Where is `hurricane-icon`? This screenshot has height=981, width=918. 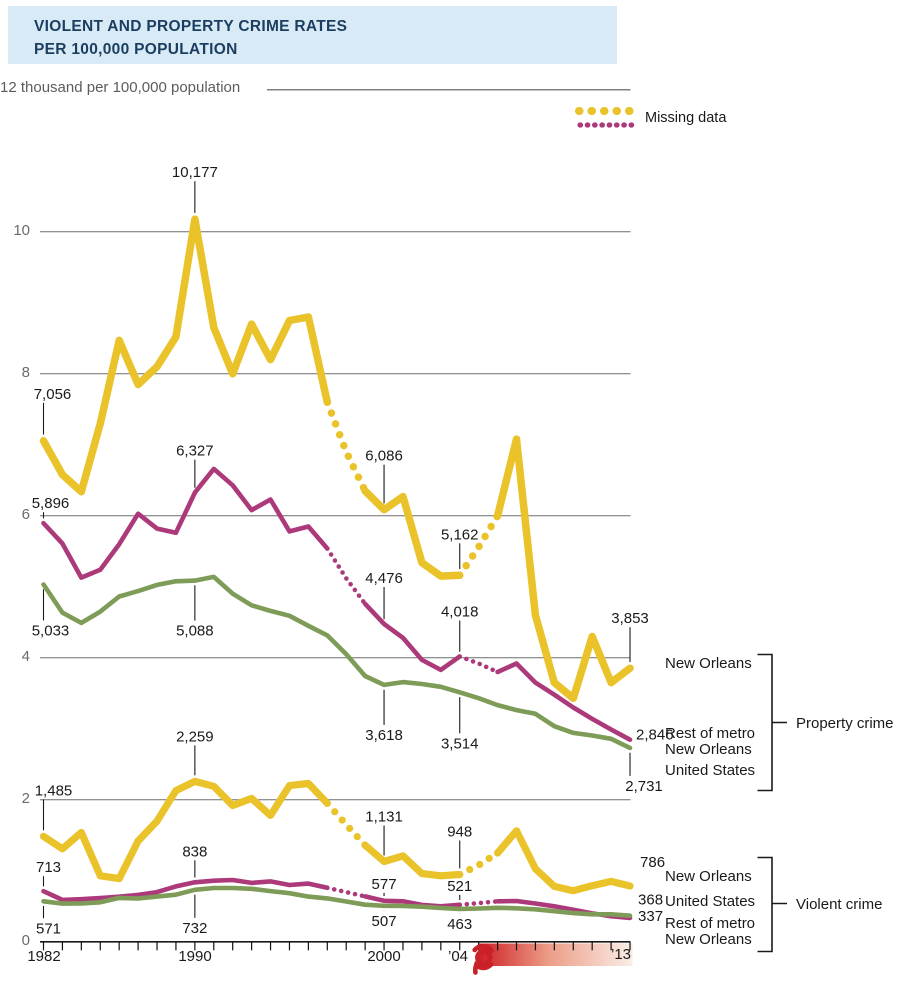 hurricane-icon is located at coordinates (483, 959).